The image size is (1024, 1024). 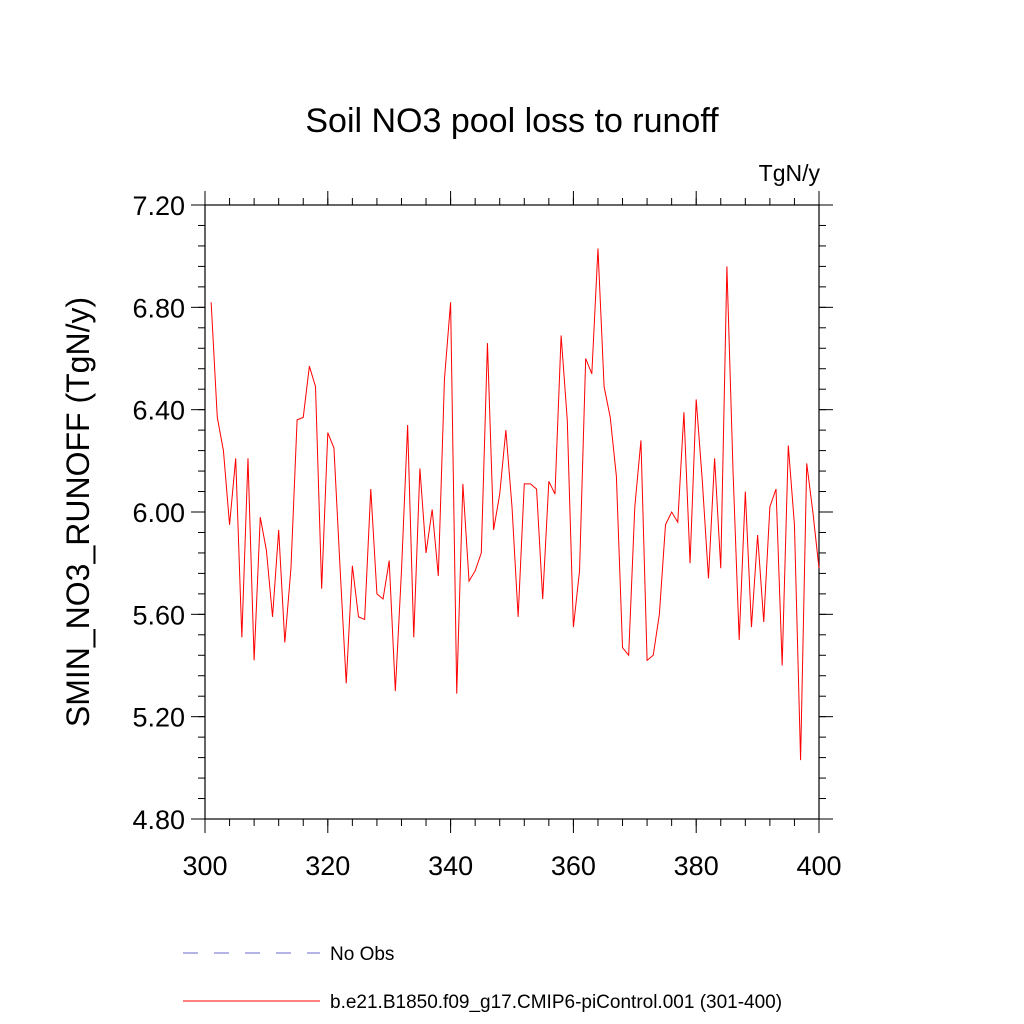 What do you see at coordinates (362, 954) in the screenshot?
I see `legend-label-no-obs: No Obs` at bounding box center [362, 954].